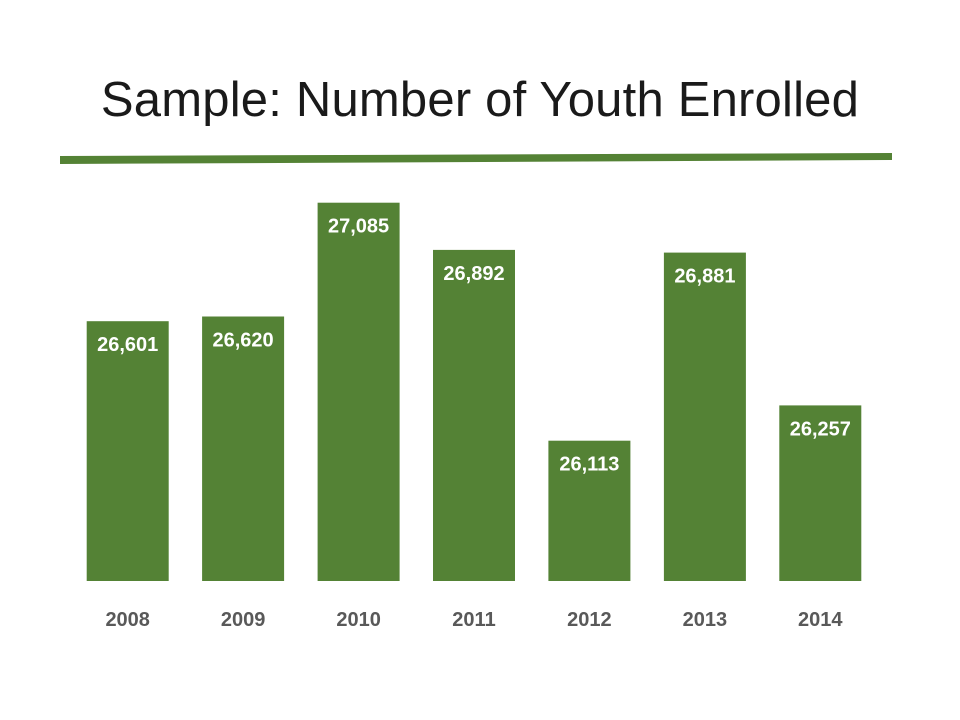 The height and width of the screenshot is (720, 960). What do you see at coordinates (243, 341) in the screenshot?
I see `data-label-2009: 26,620` at bounding box center [243, 341].